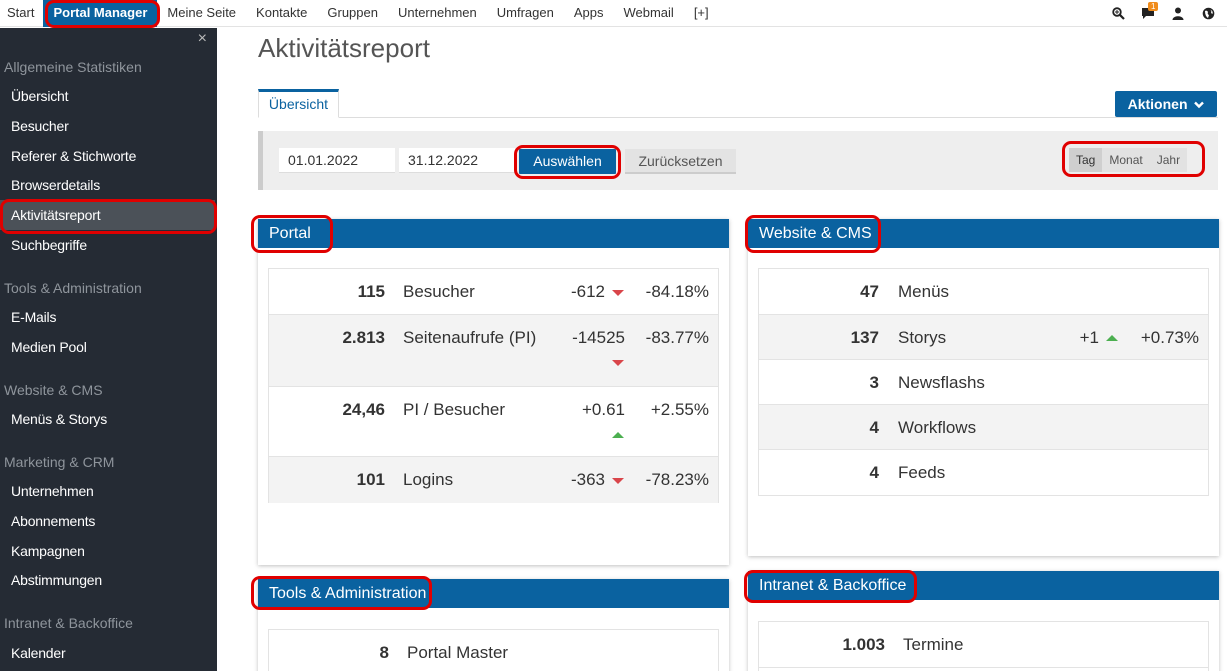 The height and width of the screenshot is (671, 1227). I want to click on stat-percent: +0.73%, so click(1169, 337).